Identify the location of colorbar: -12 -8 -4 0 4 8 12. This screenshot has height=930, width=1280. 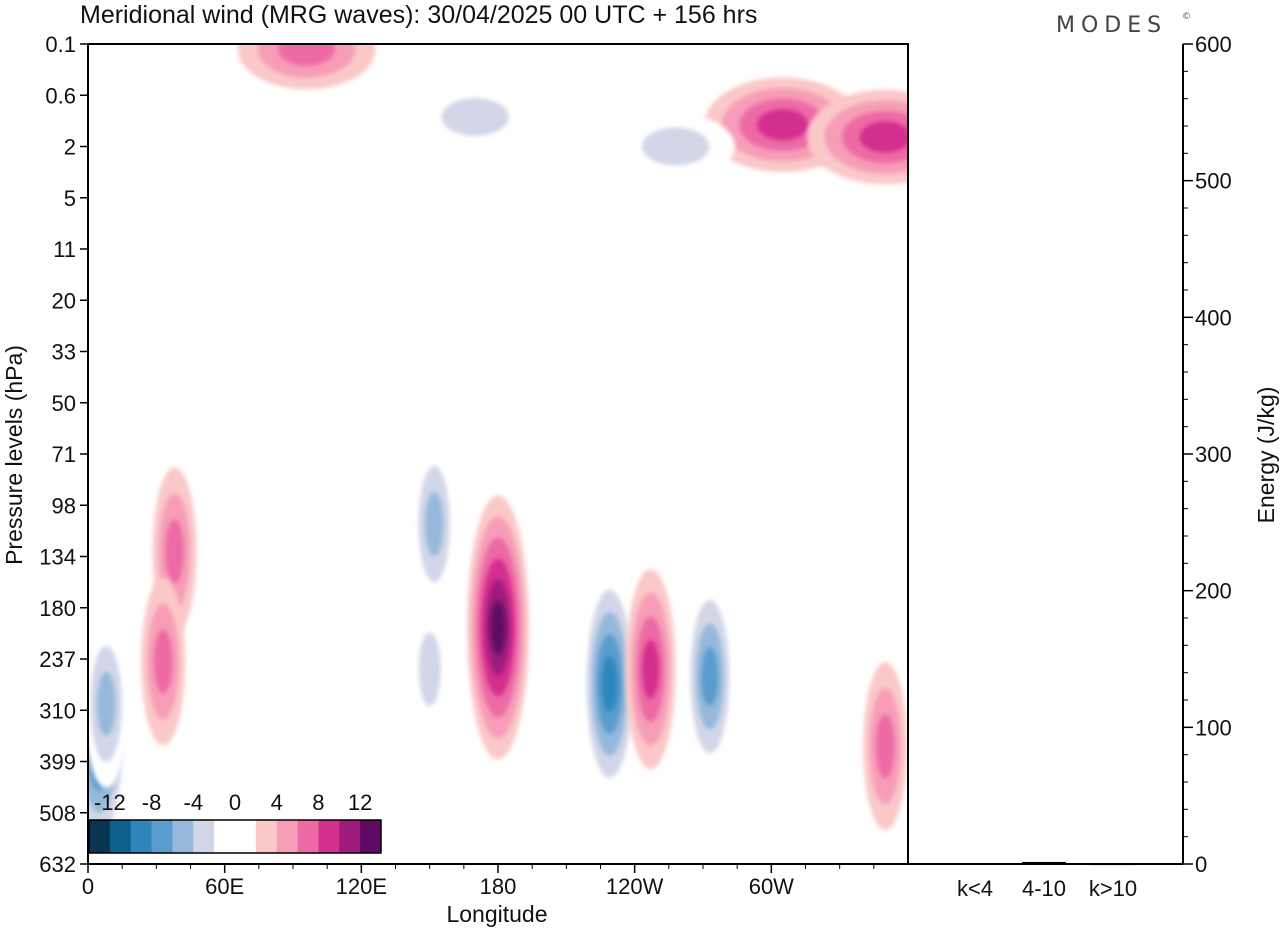
(235, 822).